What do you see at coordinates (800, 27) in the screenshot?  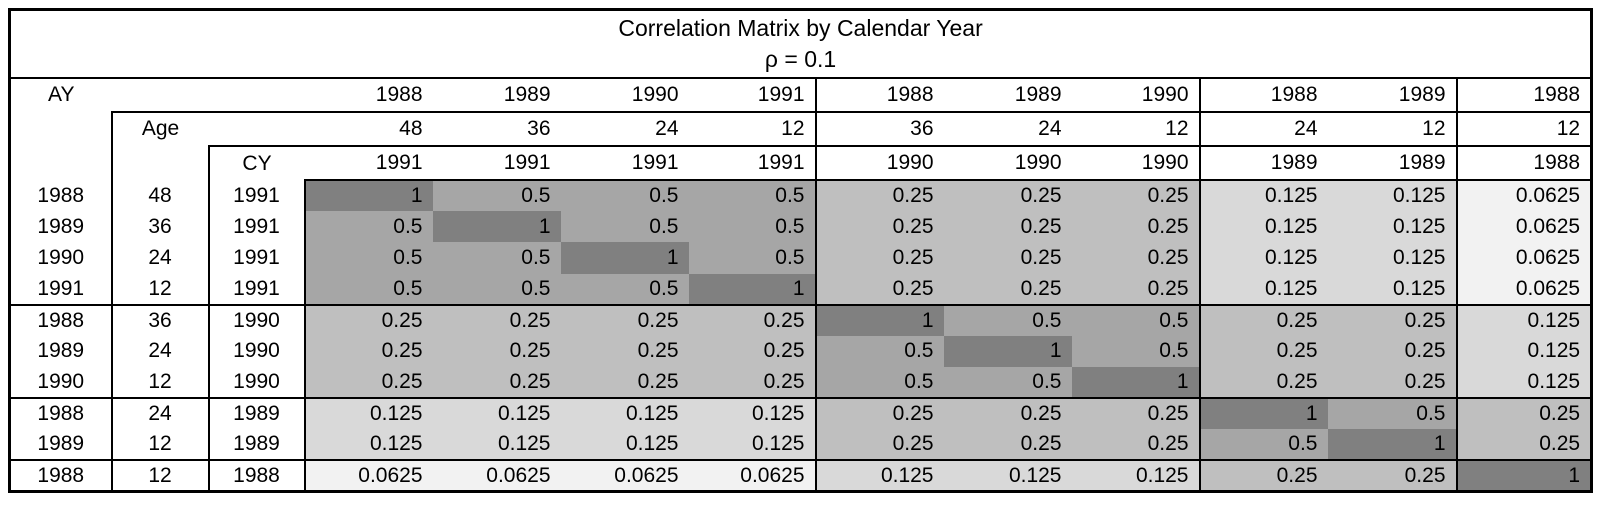 I see `table-title: Correlation Matrix by Calendar Year` at bounding box center [800, 27].